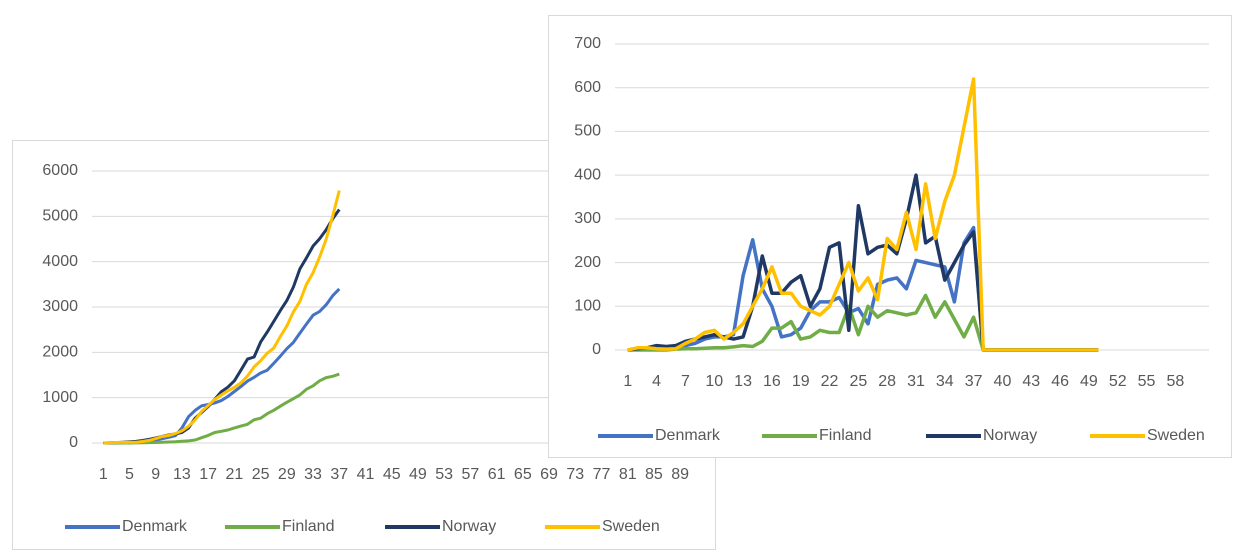 The image size is (1233, 558). What do you see at coordinates (234, 474) in the screenshot?
I see `x-tick-label: 21` at bounding box center [234, 474].